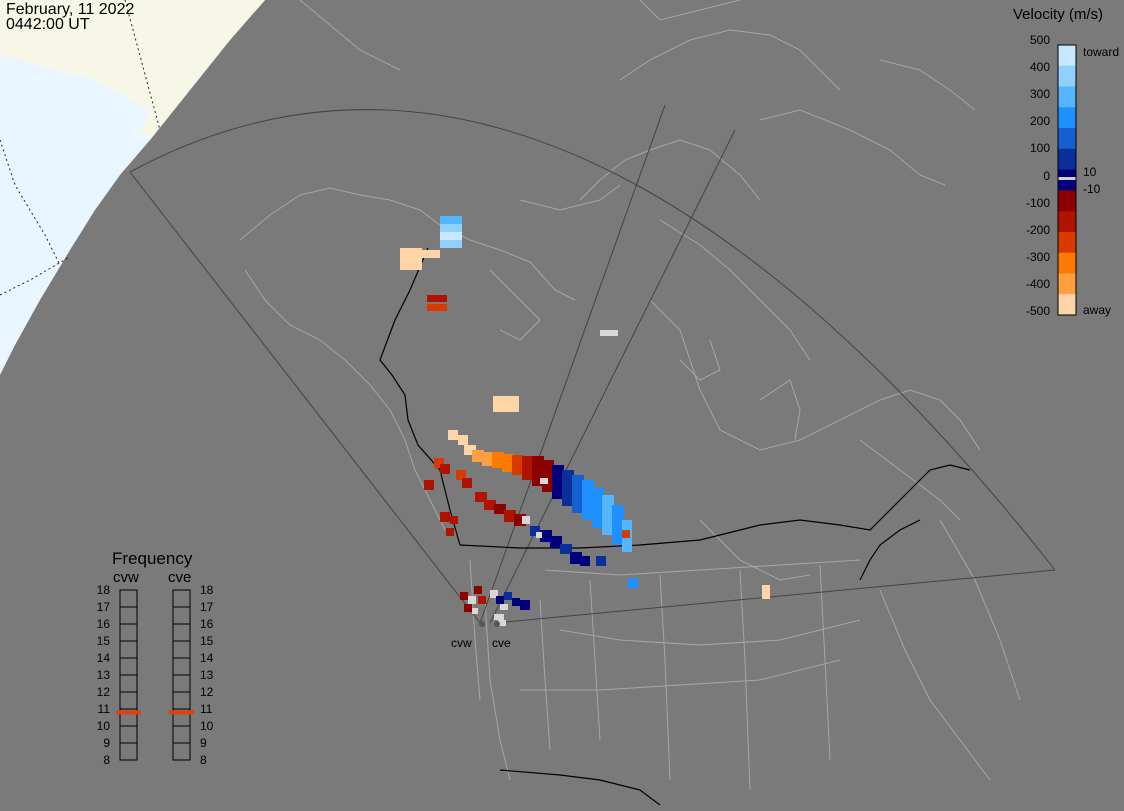 This screenshot has width=1124, height=811. Describe the element at coordinates (1037, 256) in the screenshot. I see `velocity-tick-label: -300` at that location.